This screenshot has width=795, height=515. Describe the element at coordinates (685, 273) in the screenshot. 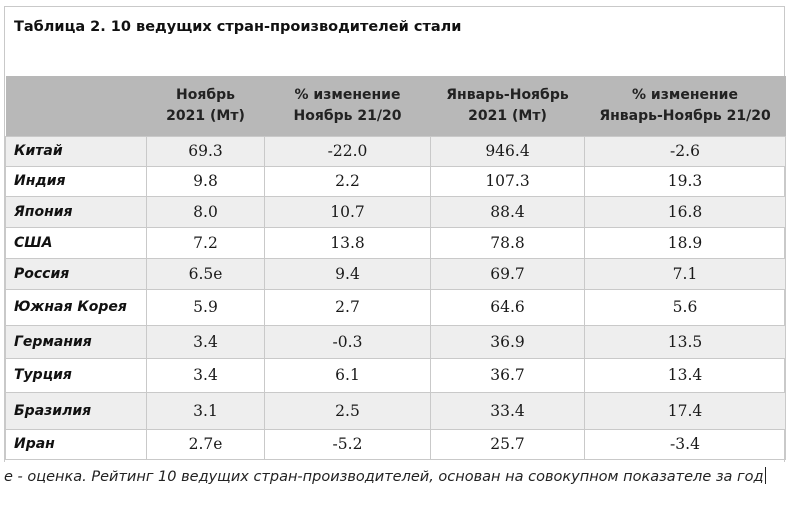

I see `value-cell: 7.1` at that location.